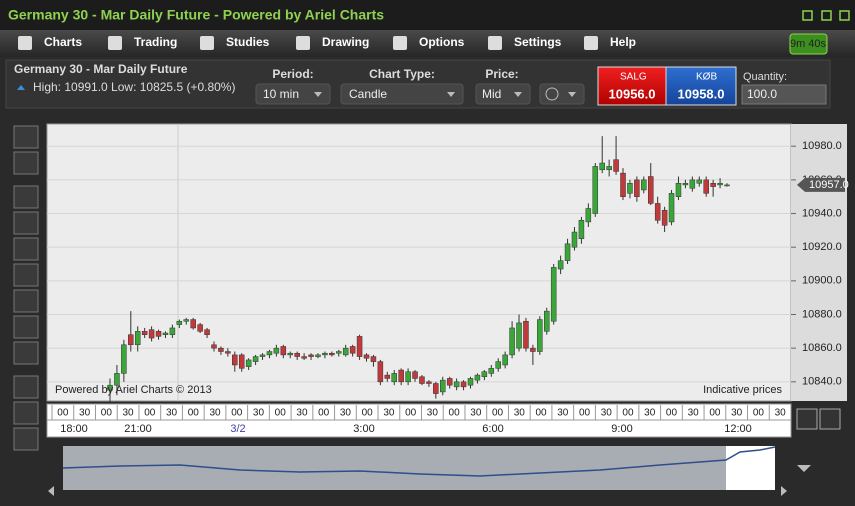  Describe the element at coordinates (491, 94) in the screenshot. I see `price: Mid` at that location.